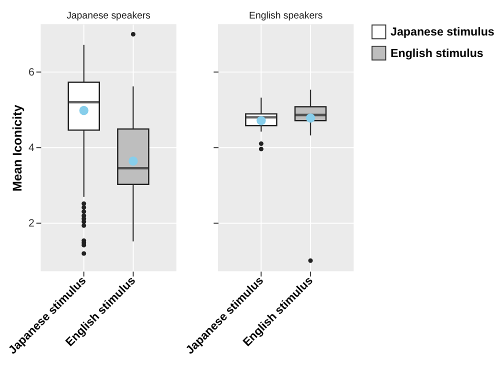  I want to click on y-axis-title: Mean Iconicity, so click(17, 148).